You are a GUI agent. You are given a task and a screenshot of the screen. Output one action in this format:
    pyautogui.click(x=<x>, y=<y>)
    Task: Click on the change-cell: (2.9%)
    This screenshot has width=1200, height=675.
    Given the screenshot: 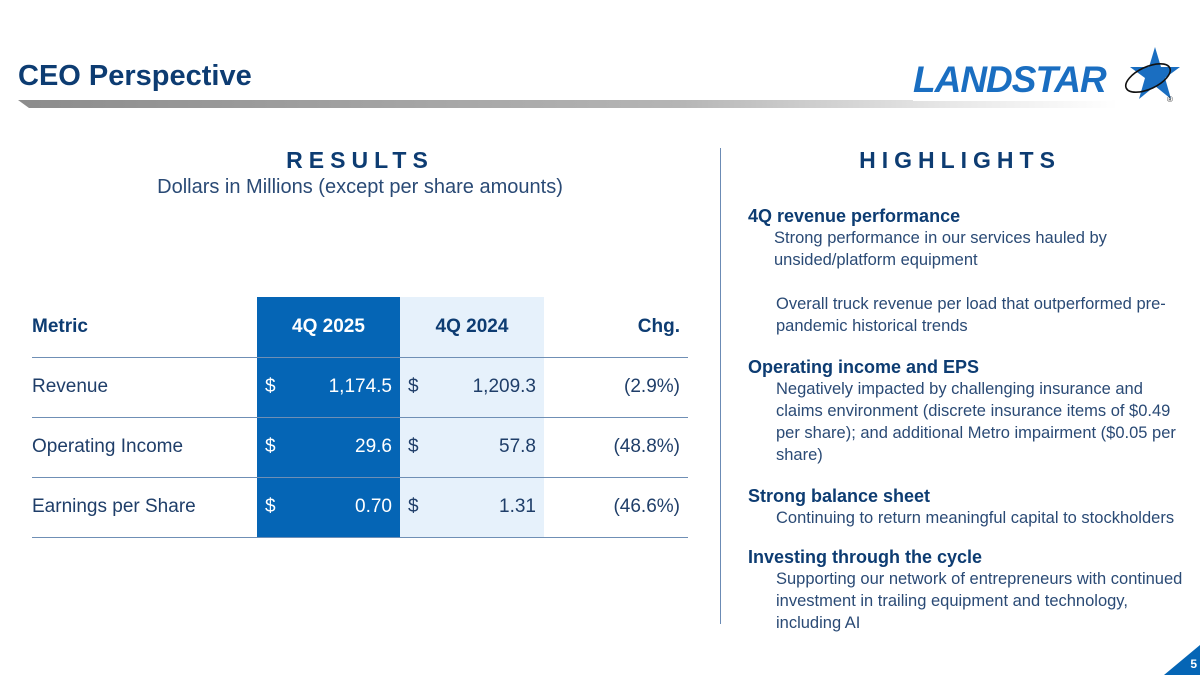 What is the action you would take?
    pyautogui.click(x=616, y=387)
    